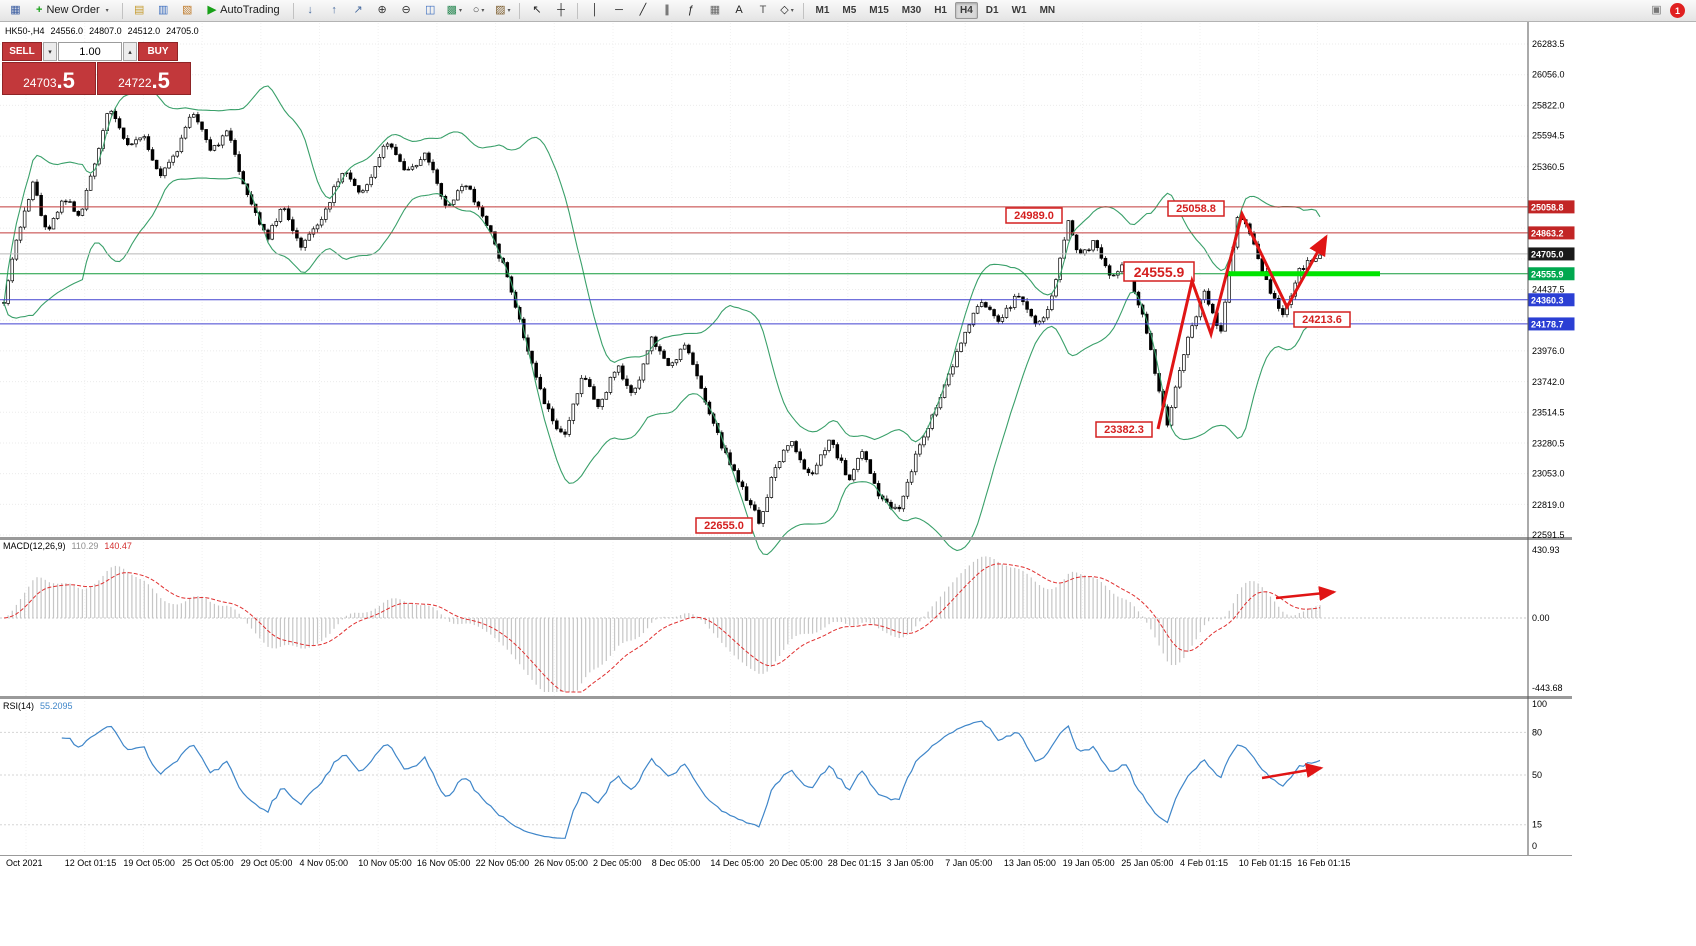 Image resolution: width=1696 pixels, height=946 pixels. I want to click on label-icon: T, so click(763, 10).